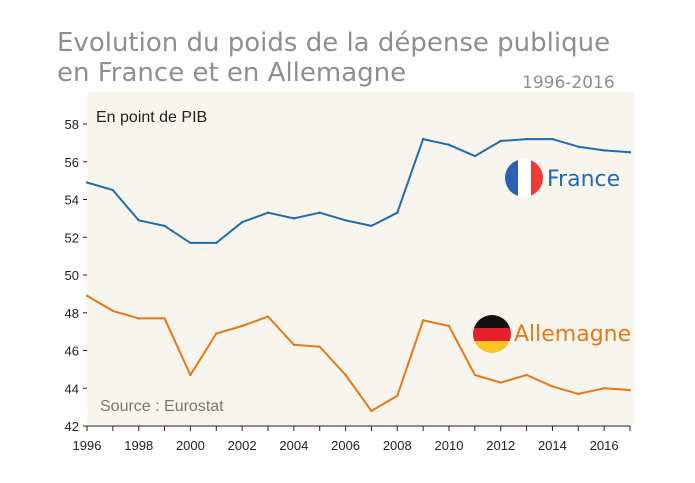 Image resolution: width=695 pixels, height=483 pixels. What do you see at coordinates (138, 445) in the screenshot?
I see `x-tick-label: 1998` at bounding box center [138, 445].